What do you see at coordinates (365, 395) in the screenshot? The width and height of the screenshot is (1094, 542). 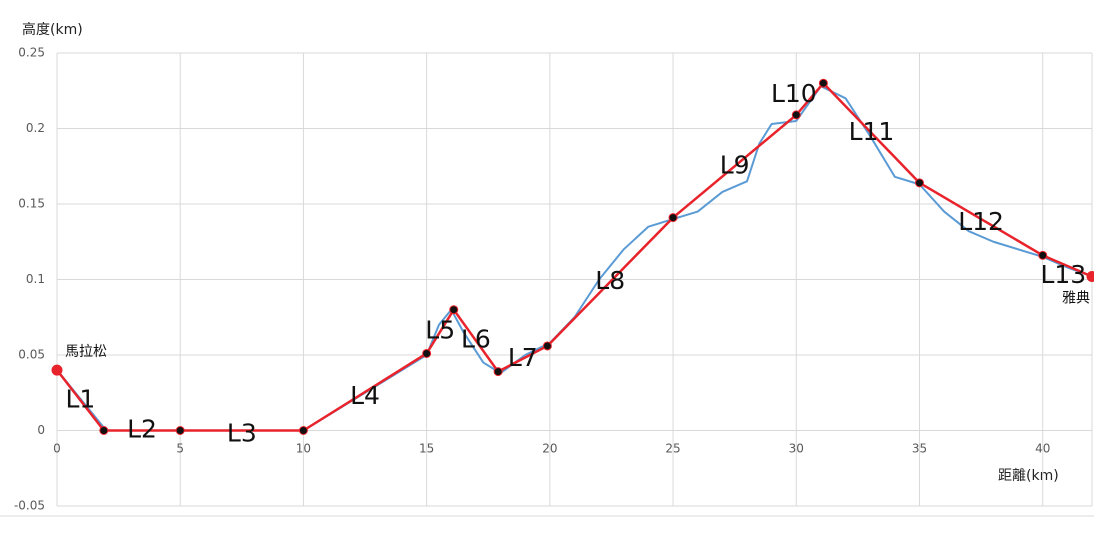 I see `segment-label: L4` at bounding box center [365, 395].